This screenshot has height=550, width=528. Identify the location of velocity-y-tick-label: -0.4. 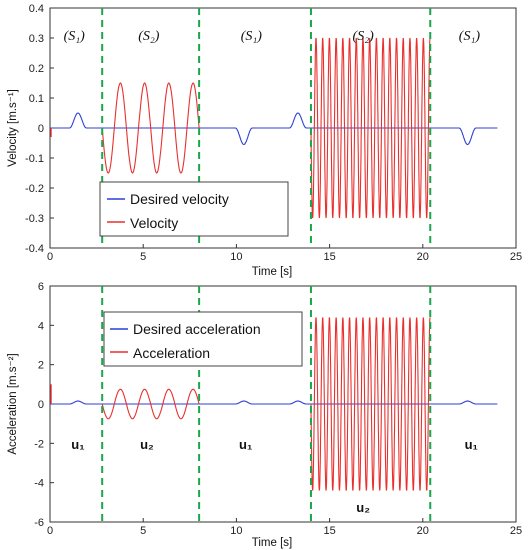
(34, 249).